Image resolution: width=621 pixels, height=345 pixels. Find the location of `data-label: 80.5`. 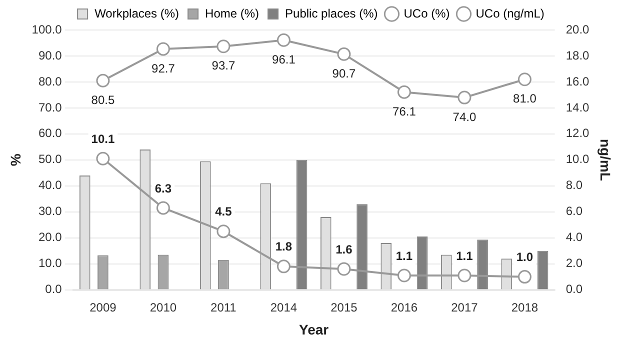

data-label: 80.5 is located at coordinates (103, 99).